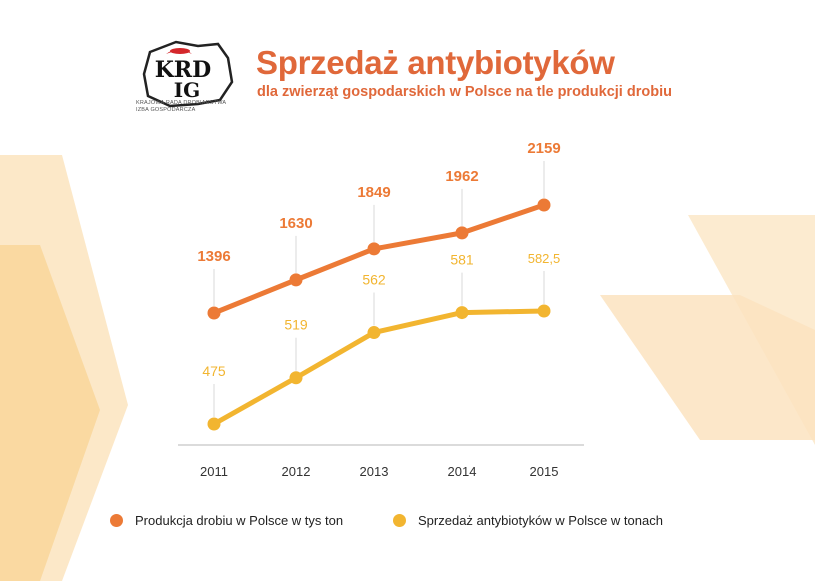 The image size is (815, 581). I want to click on data-label: 1396, so click(213, 256).